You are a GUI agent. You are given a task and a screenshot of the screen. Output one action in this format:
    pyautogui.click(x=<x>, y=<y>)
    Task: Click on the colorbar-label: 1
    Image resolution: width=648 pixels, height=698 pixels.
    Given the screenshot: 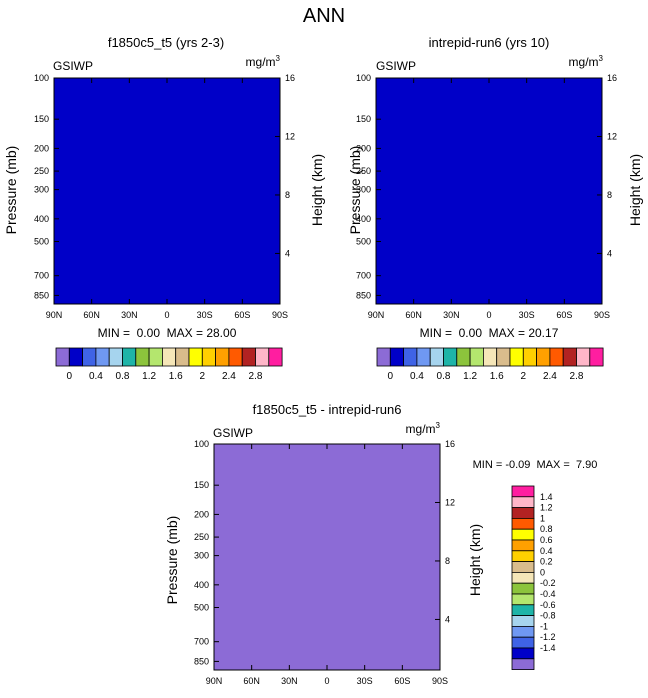 What is the action you would take?
    pyautogui.click(x=542, y=518)
    